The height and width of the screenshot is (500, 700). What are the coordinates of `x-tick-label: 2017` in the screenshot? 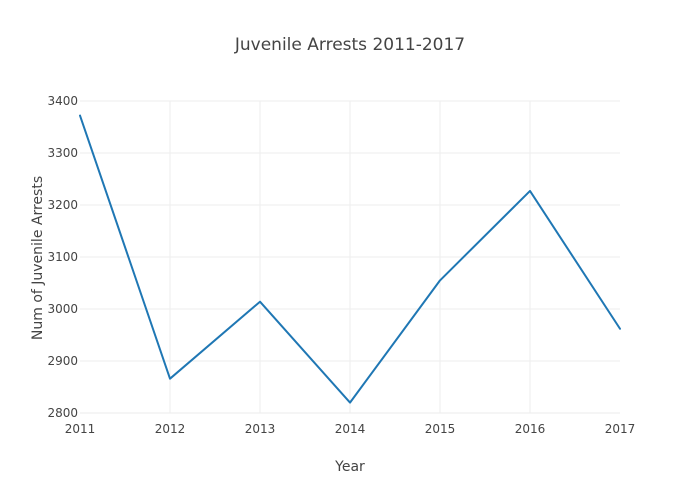 It's located at (620, 429).